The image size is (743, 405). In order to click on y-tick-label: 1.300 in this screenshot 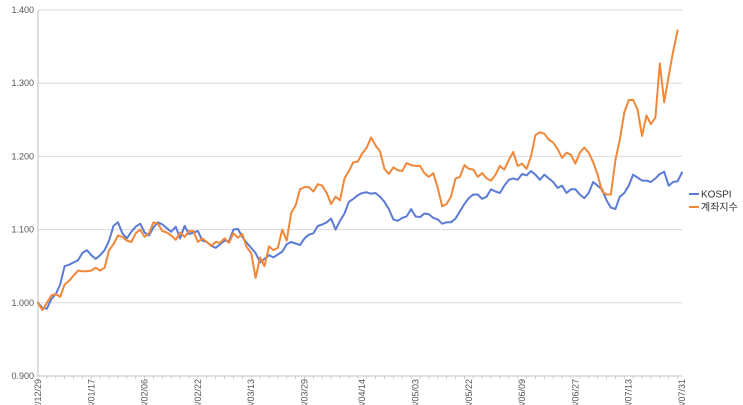, I will do `click(22, 83)`.